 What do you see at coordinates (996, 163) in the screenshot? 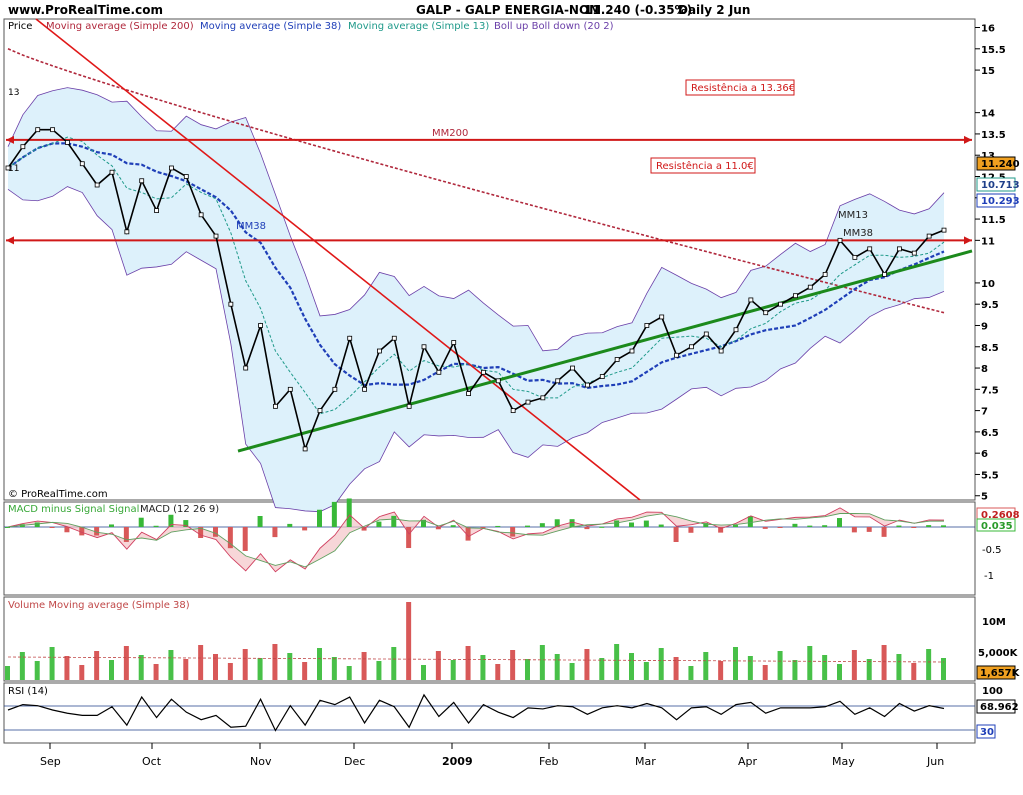
I see `last-price-badge-box` at bounding box center [996, 163].